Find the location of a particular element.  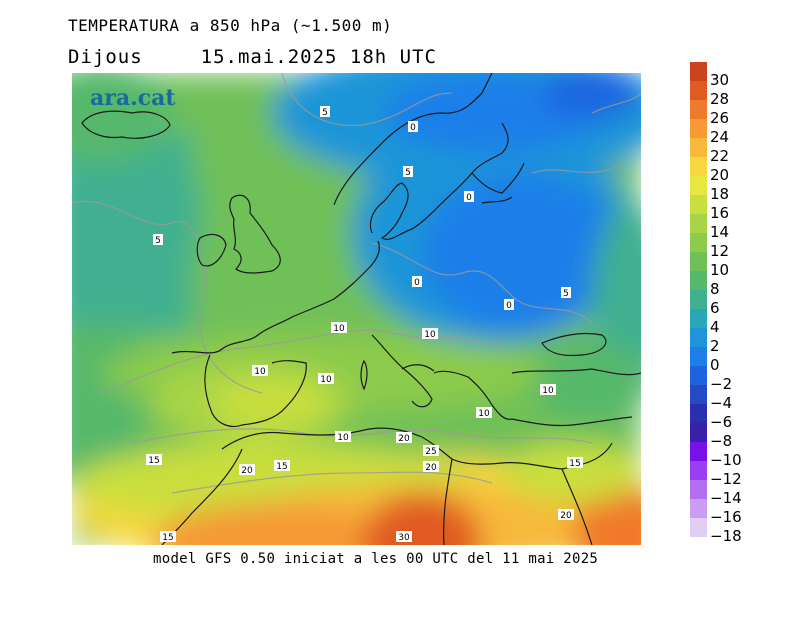

colorbar-label: 8 is located at coordinates (715, 289).